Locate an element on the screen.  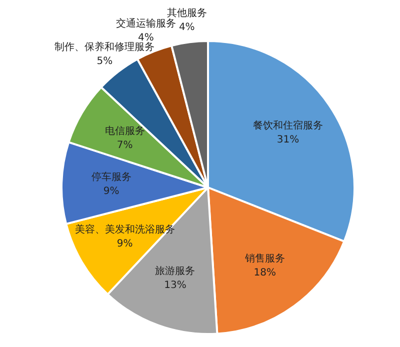
slice-label: 停车服务 is located at coordinates (111, 177).